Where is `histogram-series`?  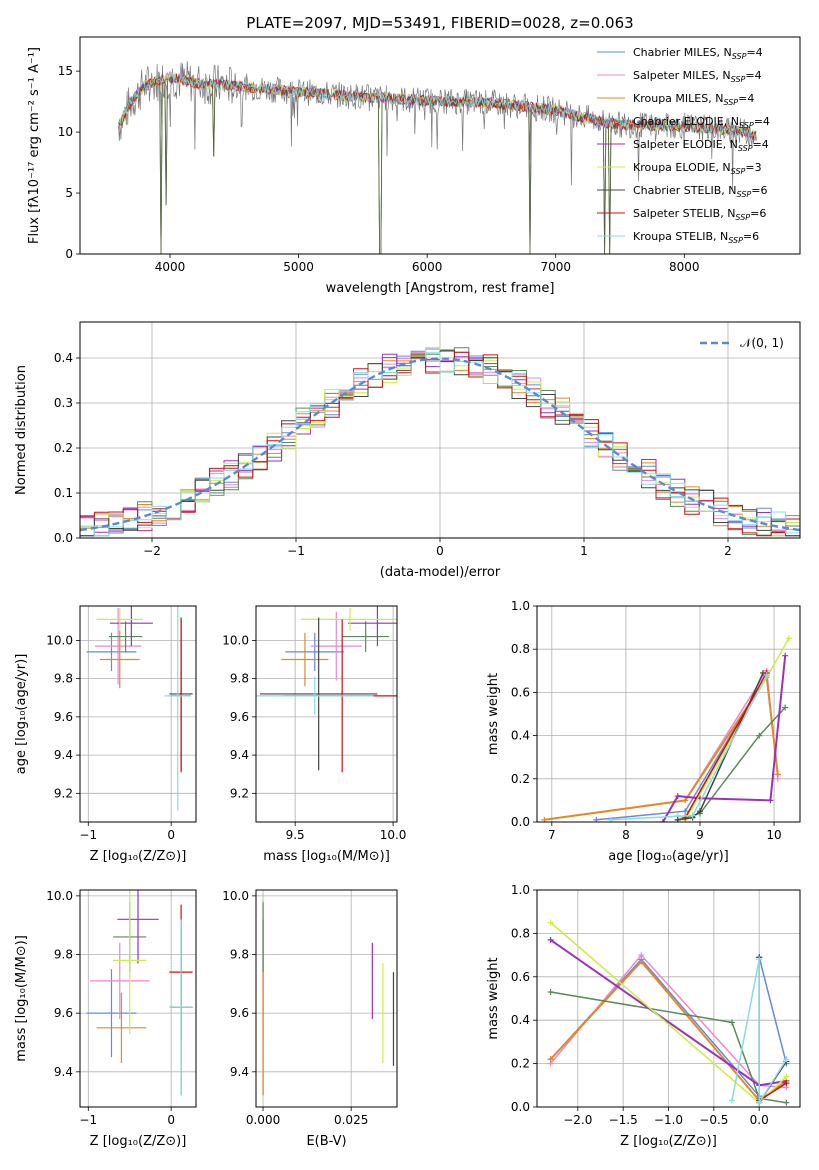 histogram-series is located at coordinates (440, 444).